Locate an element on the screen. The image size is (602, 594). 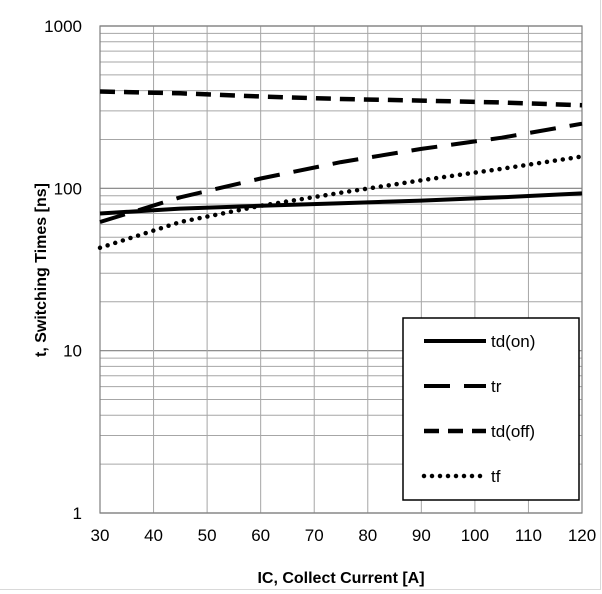
x-axis-title: IC, Collect Current [A] is located at coordinates (340, 578).